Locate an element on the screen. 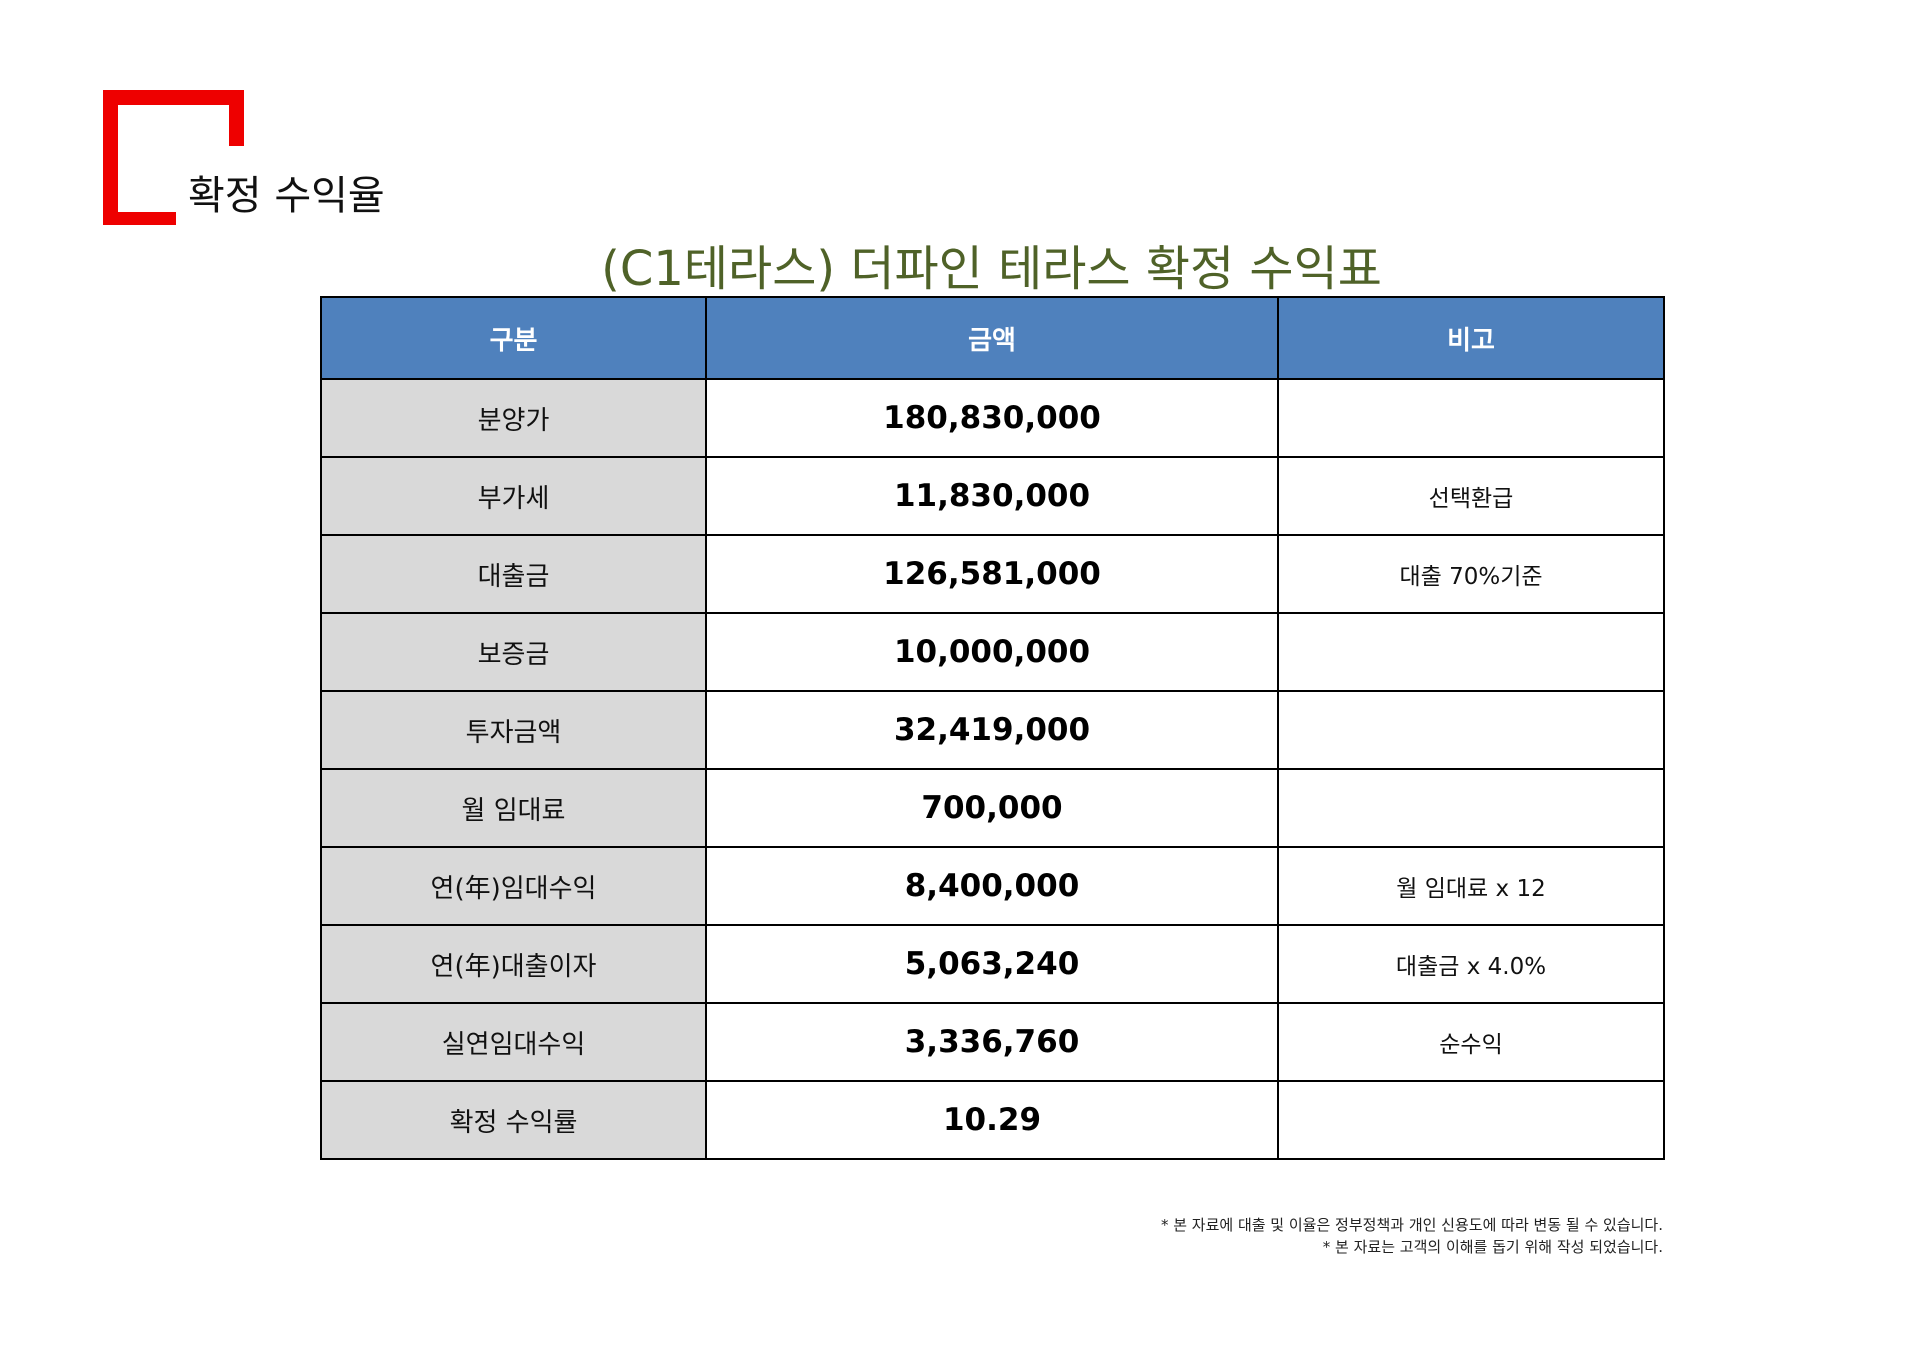 This screenshot has width=1920, height=1357. row-note: 대출 70%기준 is located at coordinates (1471, 574).